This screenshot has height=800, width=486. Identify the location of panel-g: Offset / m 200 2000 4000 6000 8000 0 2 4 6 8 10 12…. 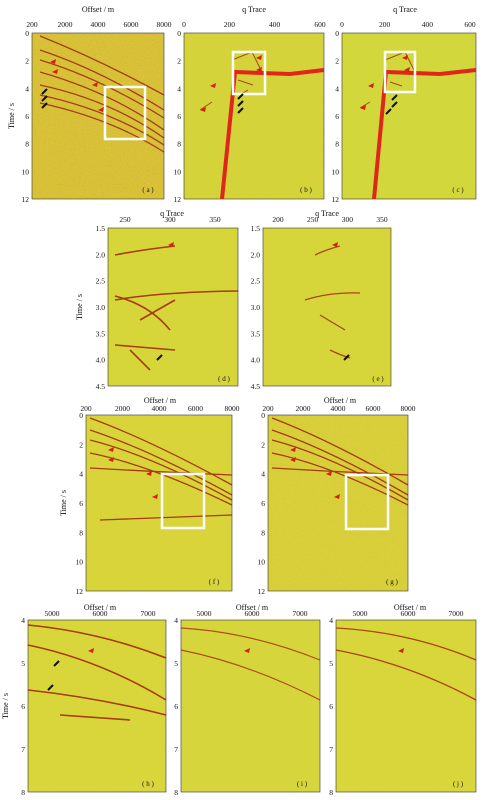
(337, 496).